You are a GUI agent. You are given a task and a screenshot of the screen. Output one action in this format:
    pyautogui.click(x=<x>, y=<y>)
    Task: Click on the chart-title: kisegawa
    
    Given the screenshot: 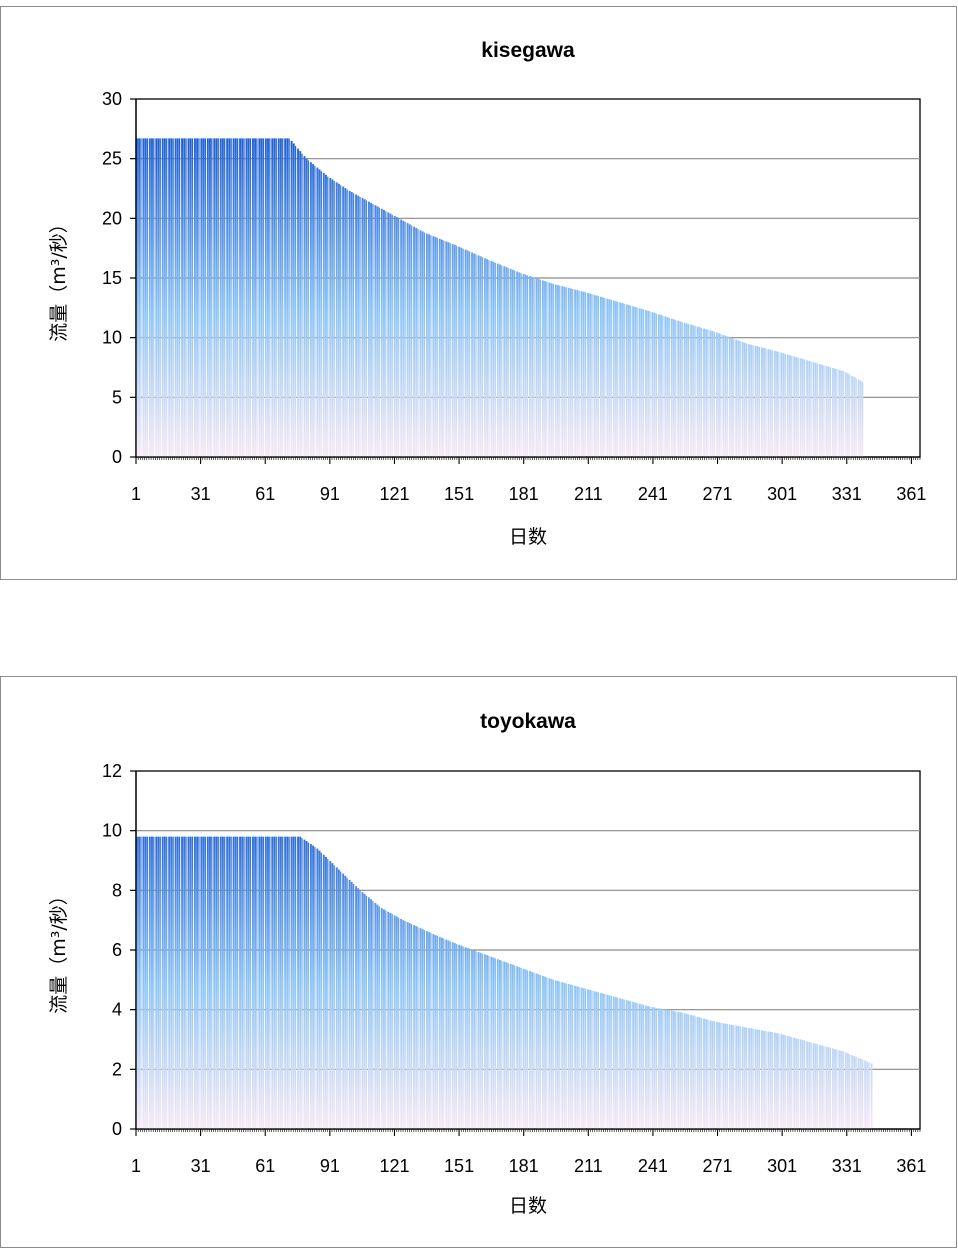 What is the action you would take?
    pyautogui.click(x=528, y=50)
    